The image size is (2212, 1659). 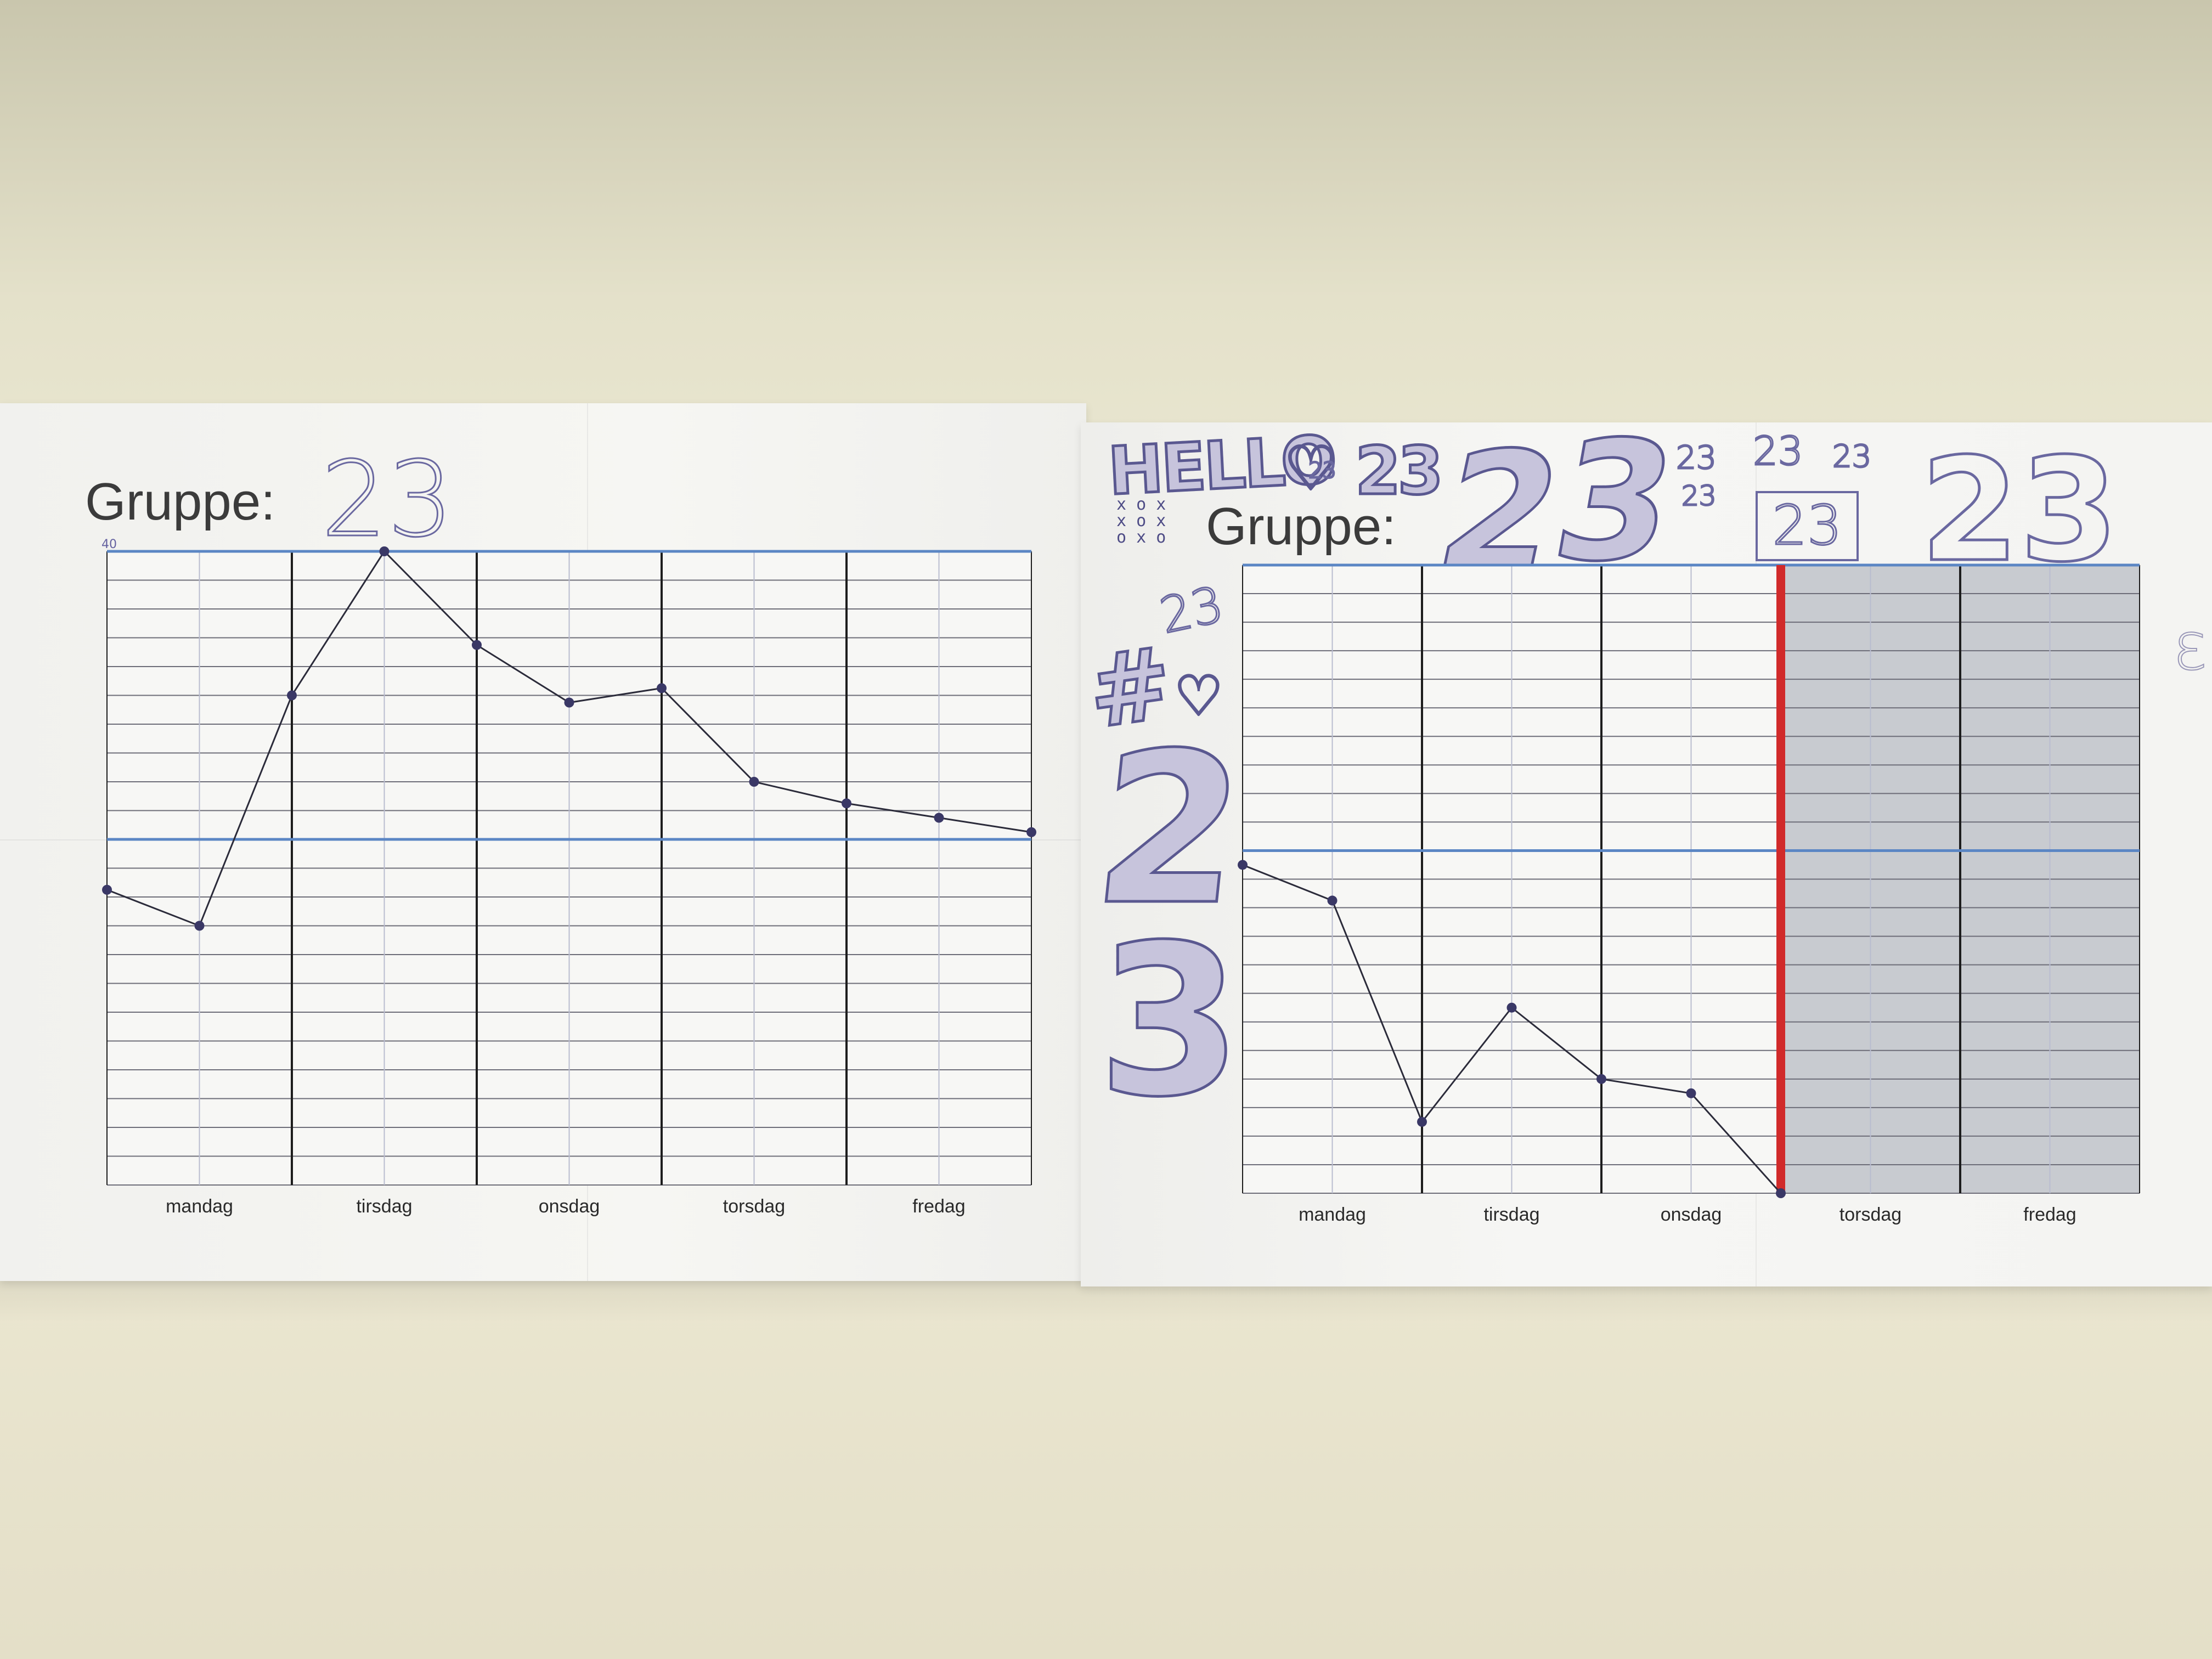 I want to click on left-group-number: 23, so click(x=387, y=499).